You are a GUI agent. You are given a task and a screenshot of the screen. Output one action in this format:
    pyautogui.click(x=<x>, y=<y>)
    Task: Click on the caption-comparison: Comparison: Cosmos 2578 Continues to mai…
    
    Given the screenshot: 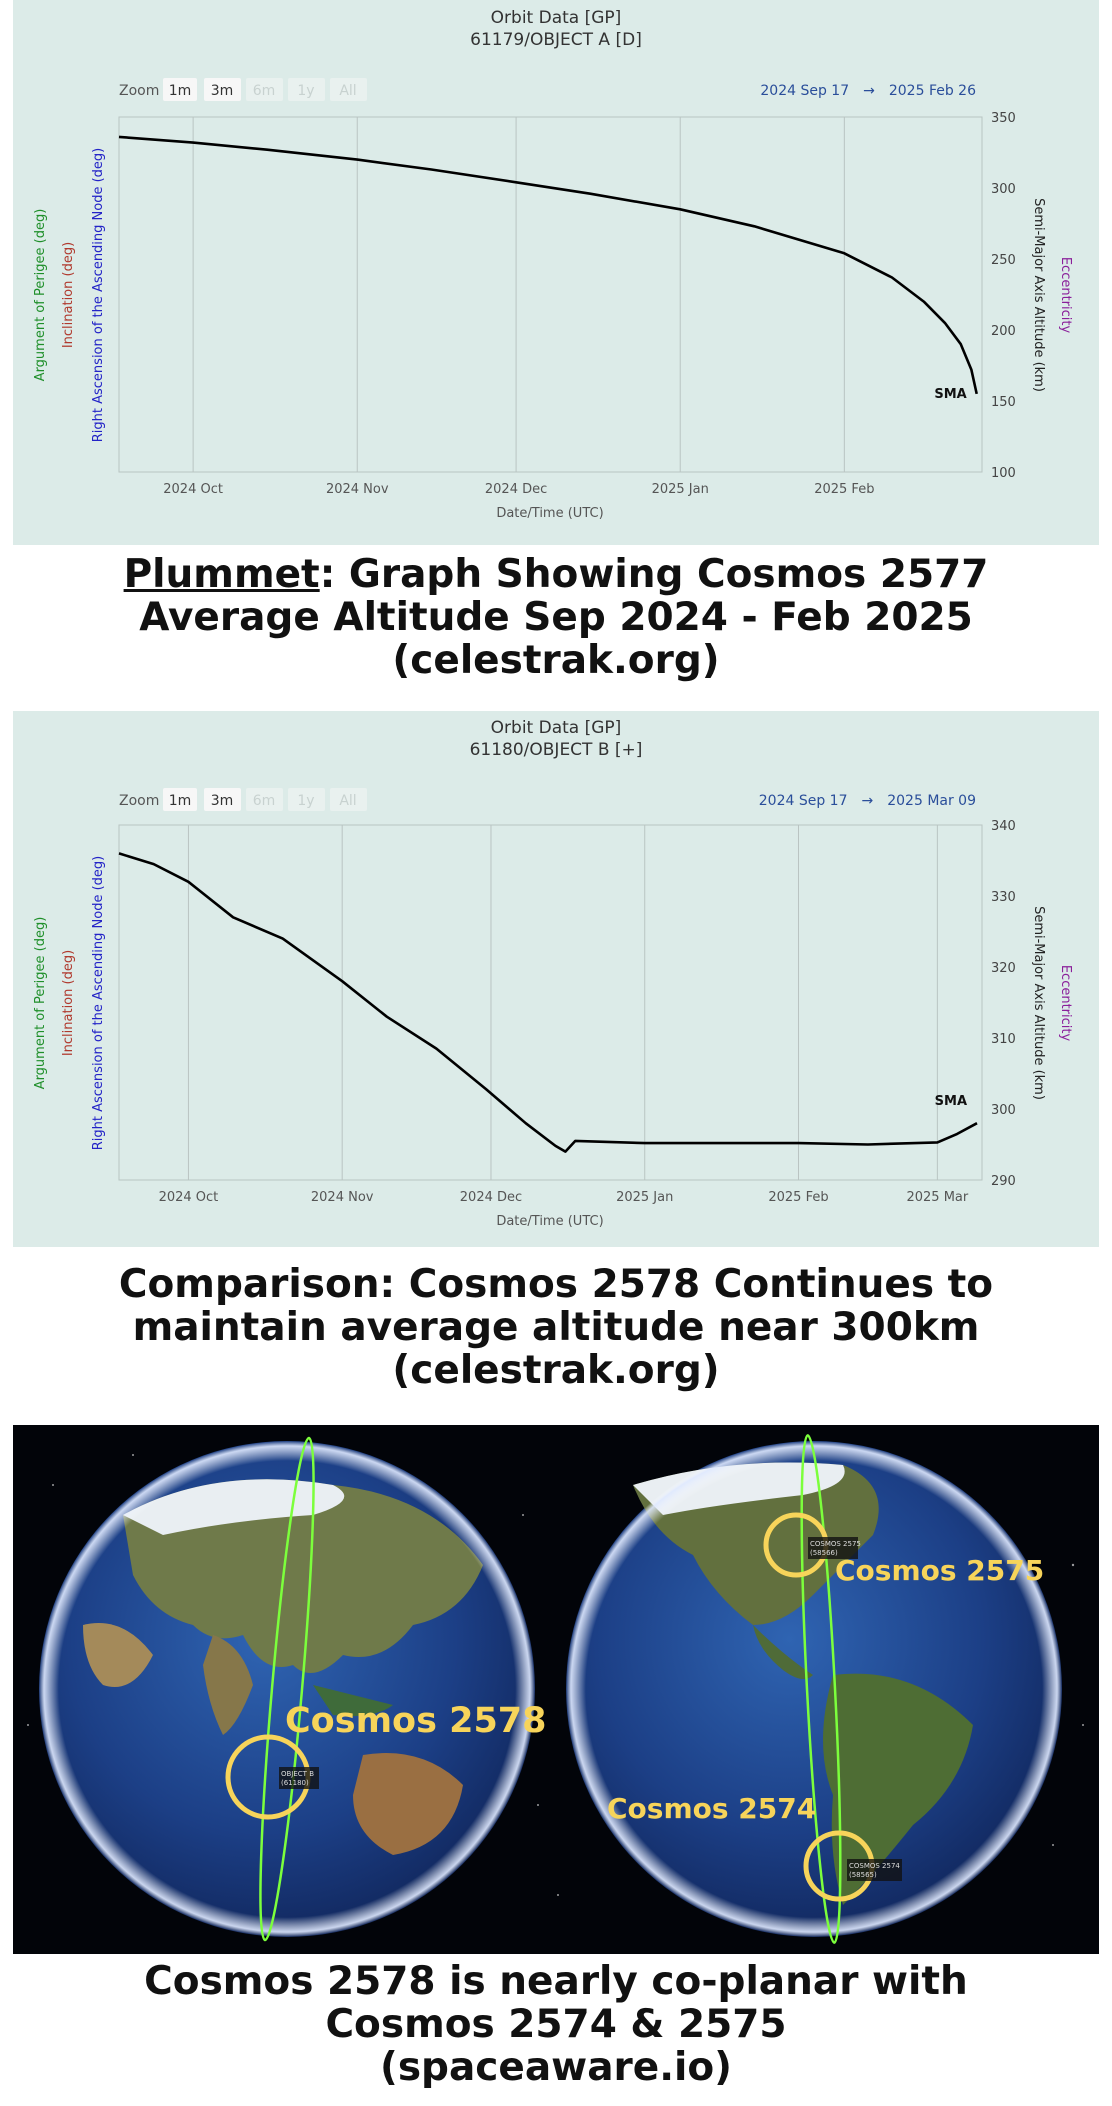 What is the action you would take?
    pyautogui.click(x=556, y=1327)
    